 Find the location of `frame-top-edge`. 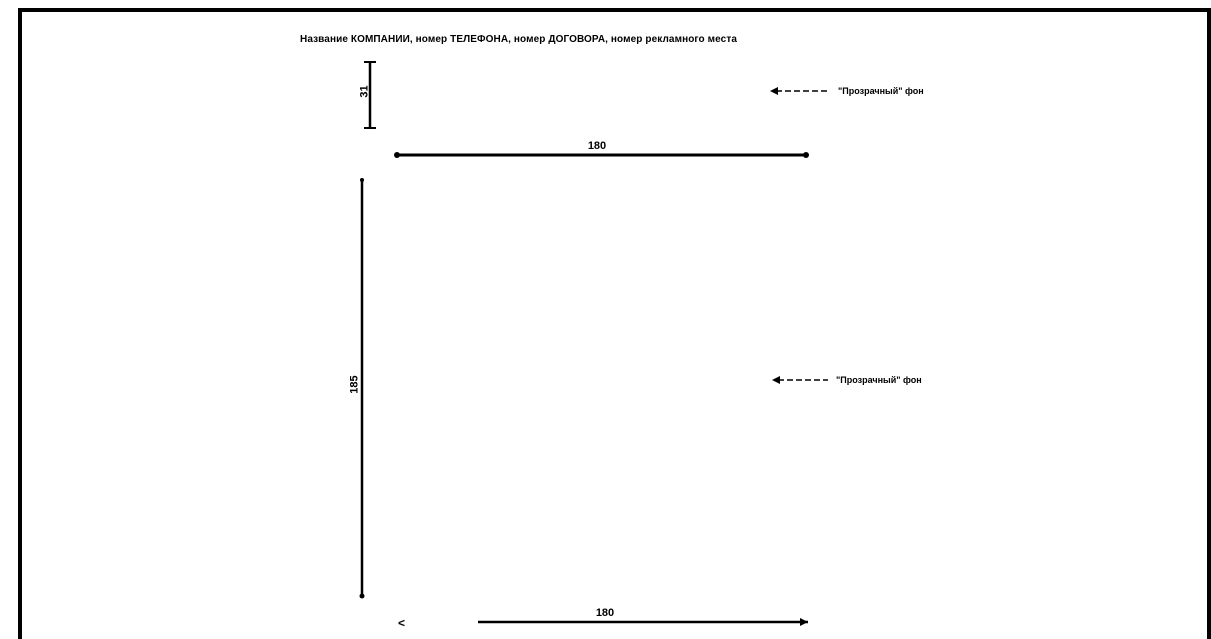

frame-top-edge is located at coordinates (615, 10).